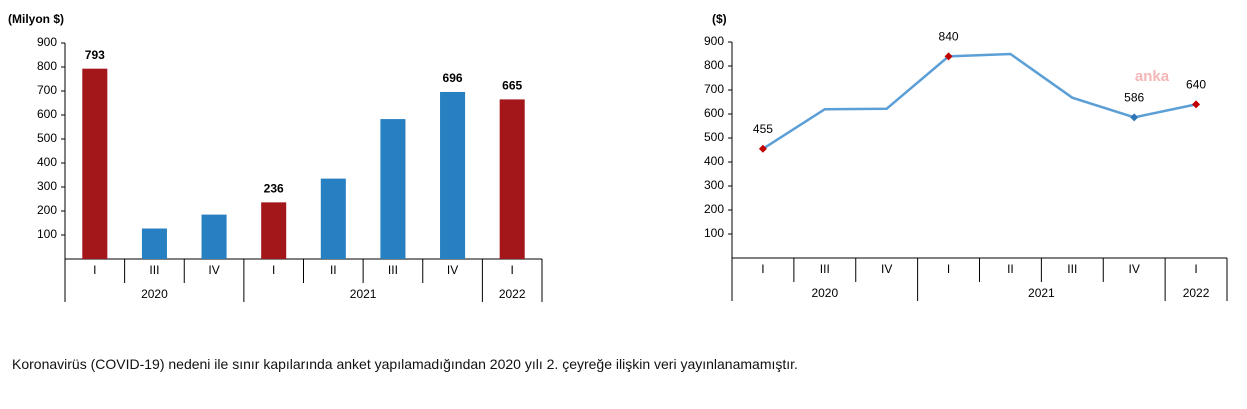 This screenshot has width=1247, height=409. I want to click on y-axis-label: ($), so click(719, 19).